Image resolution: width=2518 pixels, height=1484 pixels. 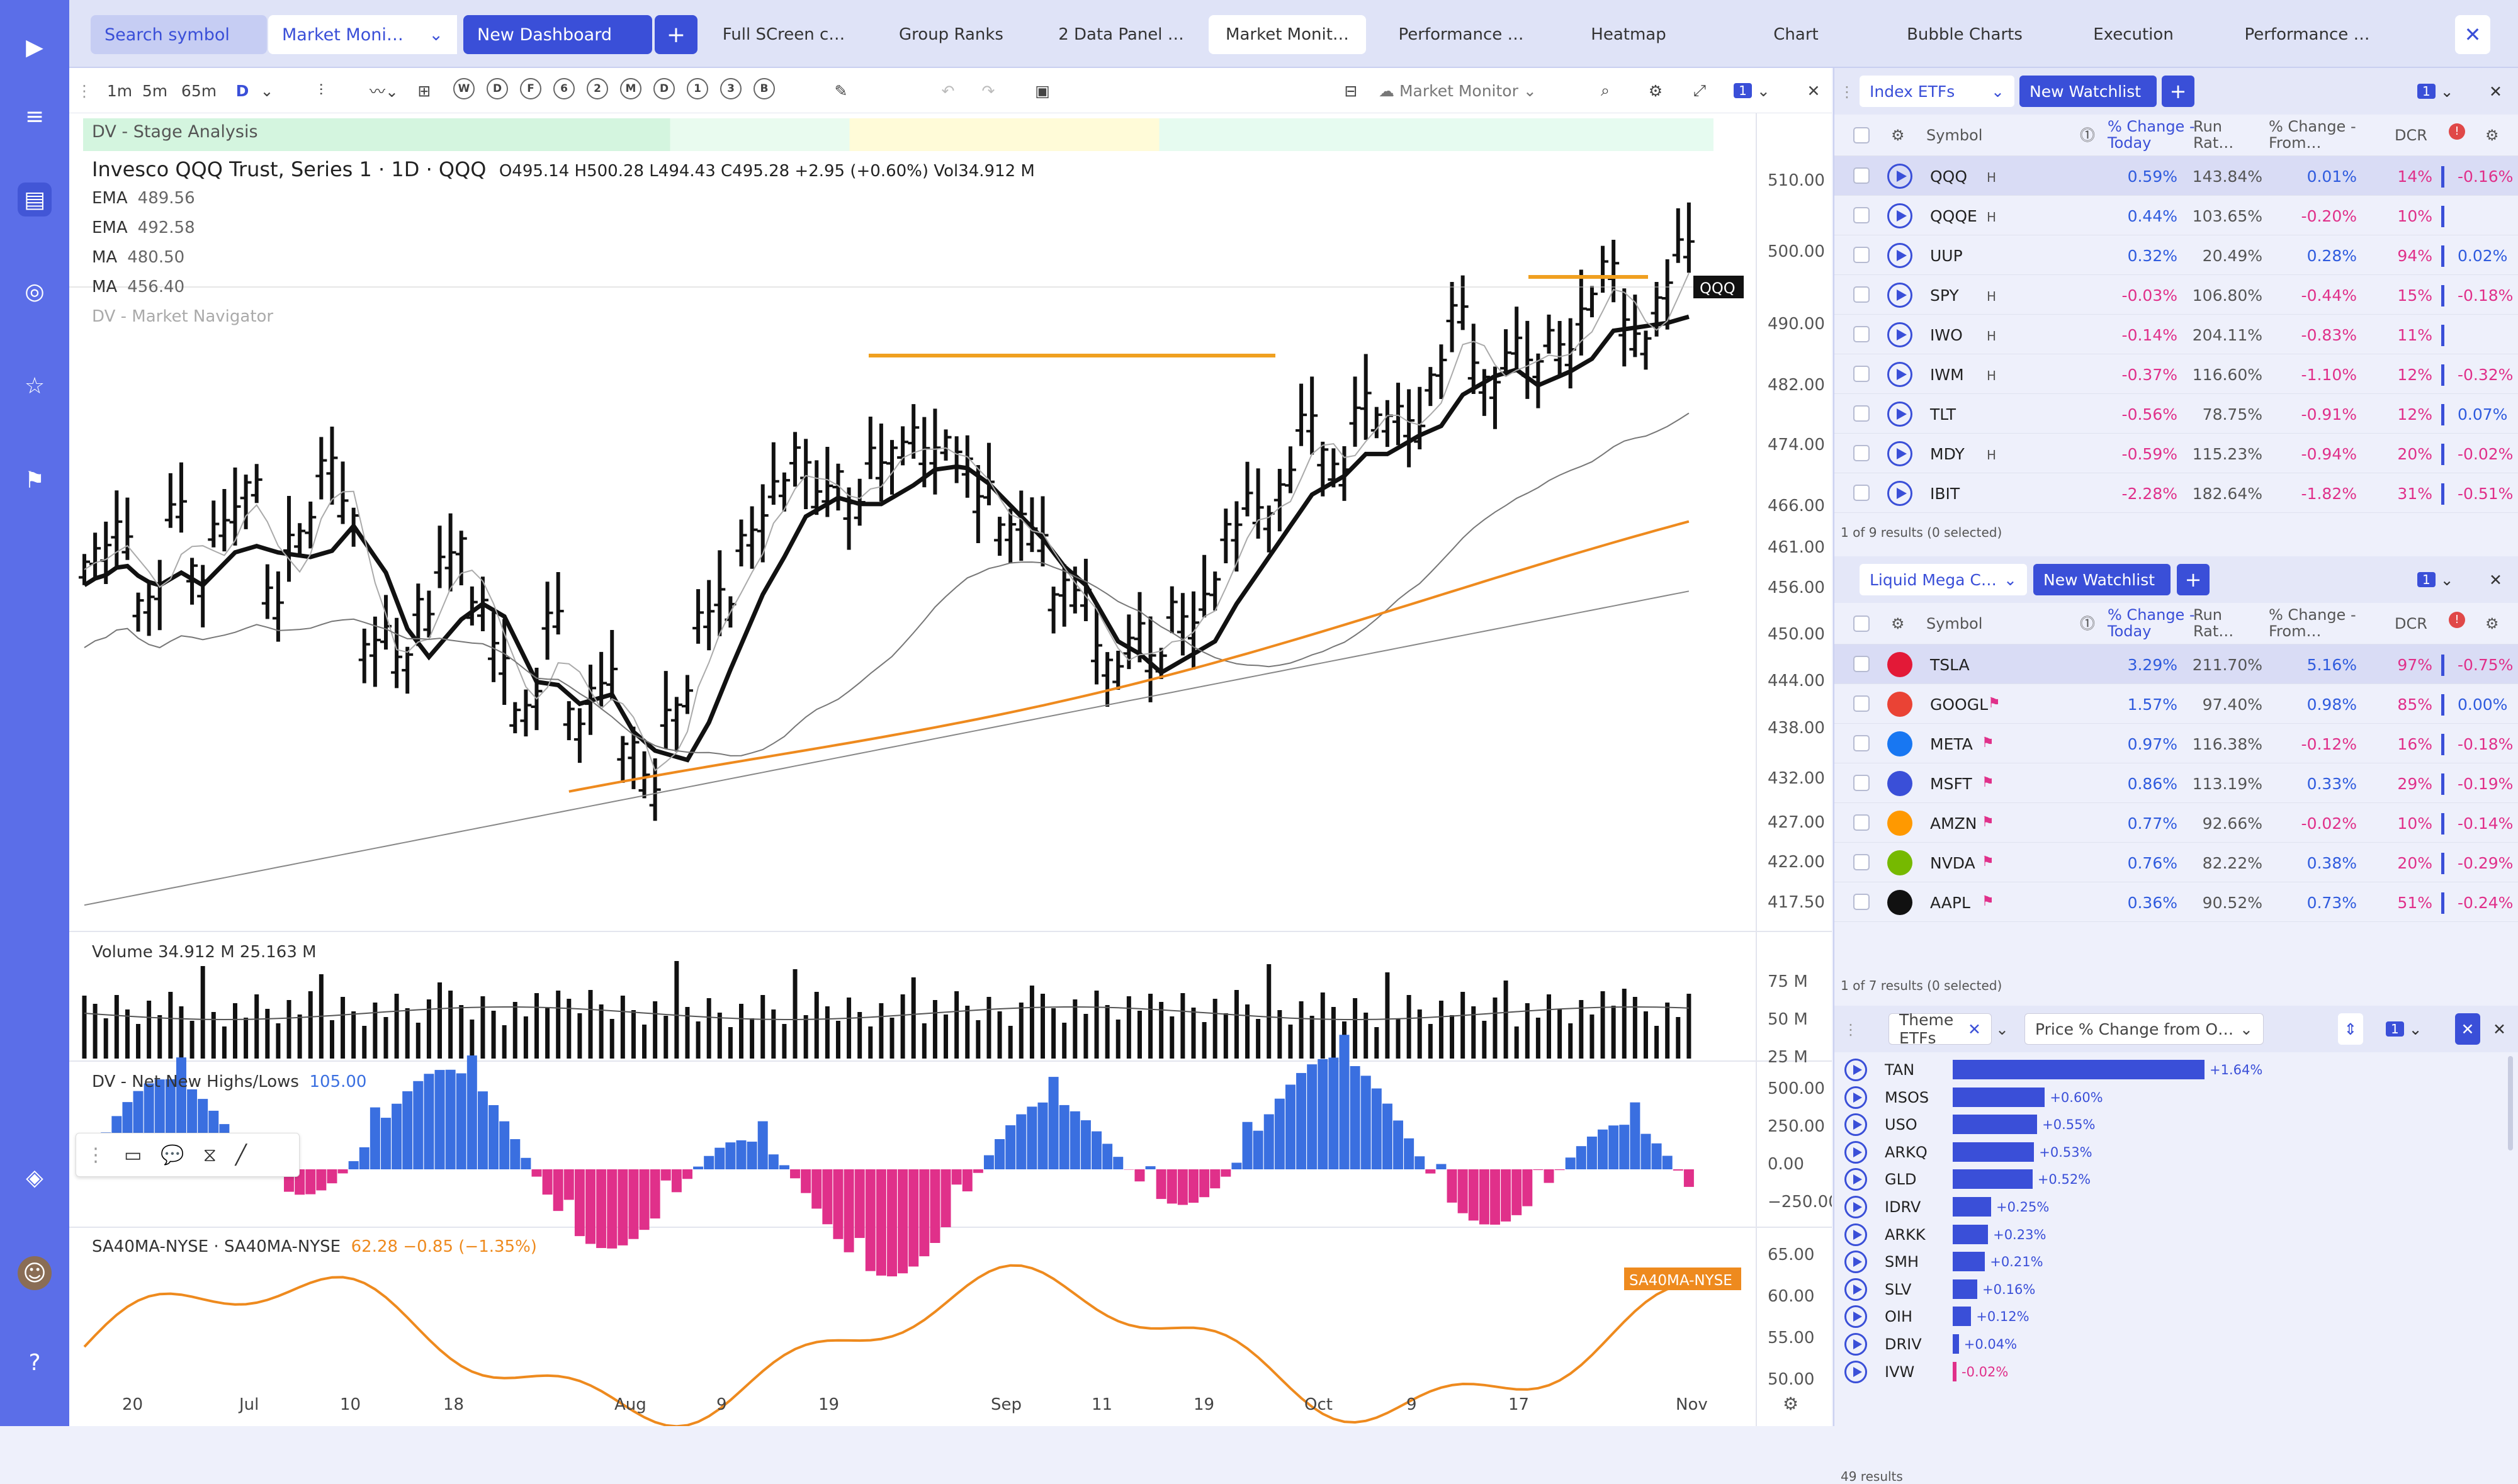 What do you see at coordinates (241, 1155) in the screenshot?
I see `trendline-tool-icon: ╱` at bounding box center [241, 1155].